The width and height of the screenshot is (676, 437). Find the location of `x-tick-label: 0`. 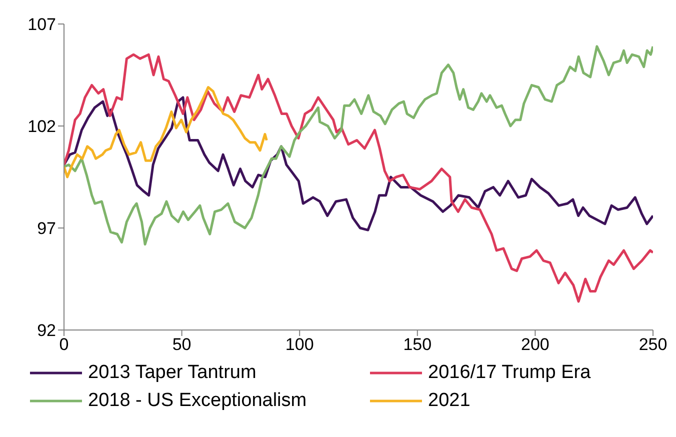

x-tick-label: 0 is located at coordinates (64, 344).